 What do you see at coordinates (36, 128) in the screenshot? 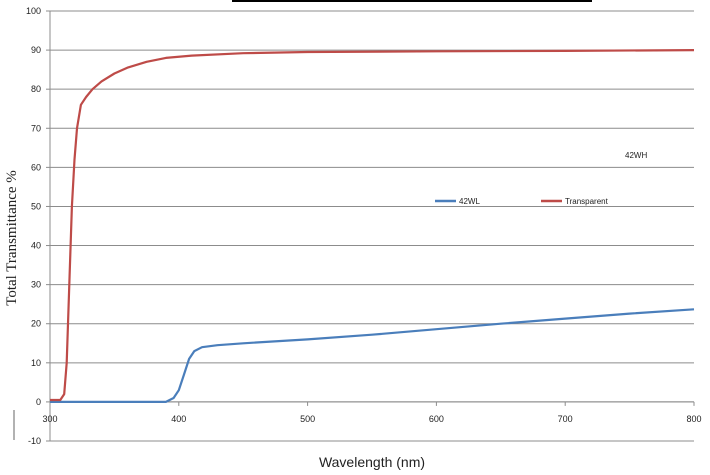
I see `y-tick-label: 70` at bounding box center [36, 128].